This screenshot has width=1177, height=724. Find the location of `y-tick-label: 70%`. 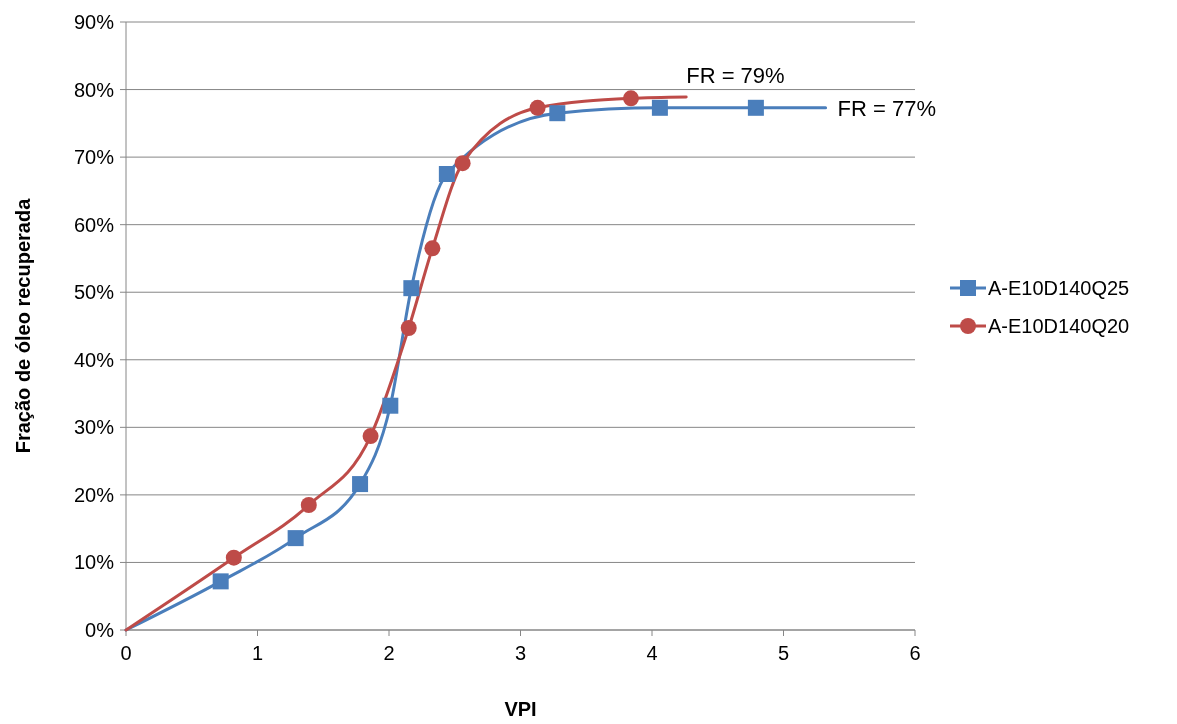

y-tick-label: 70% is located at coordinates (94, 157).